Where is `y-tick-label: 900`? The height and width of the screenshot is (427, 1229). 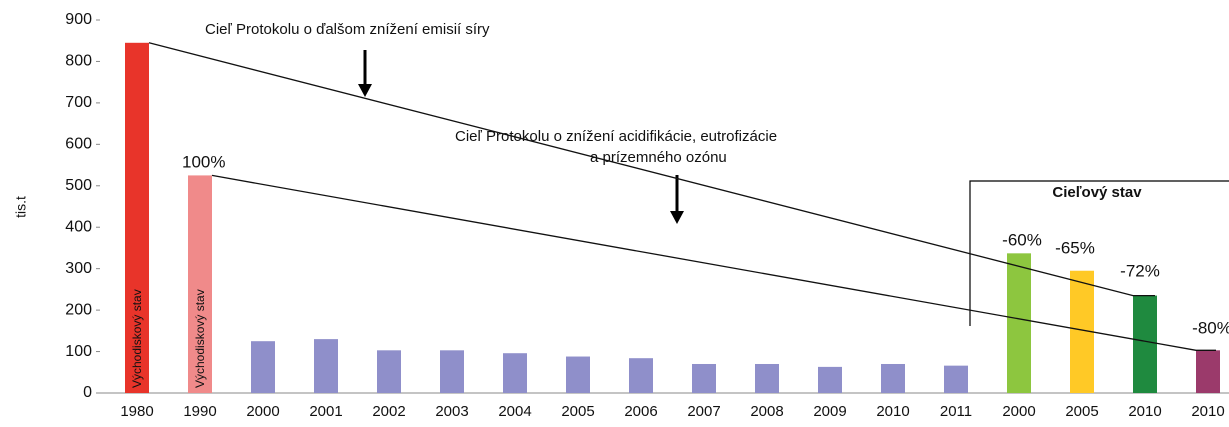 y-tick-label: 900 is located at coordinates (78, 19).